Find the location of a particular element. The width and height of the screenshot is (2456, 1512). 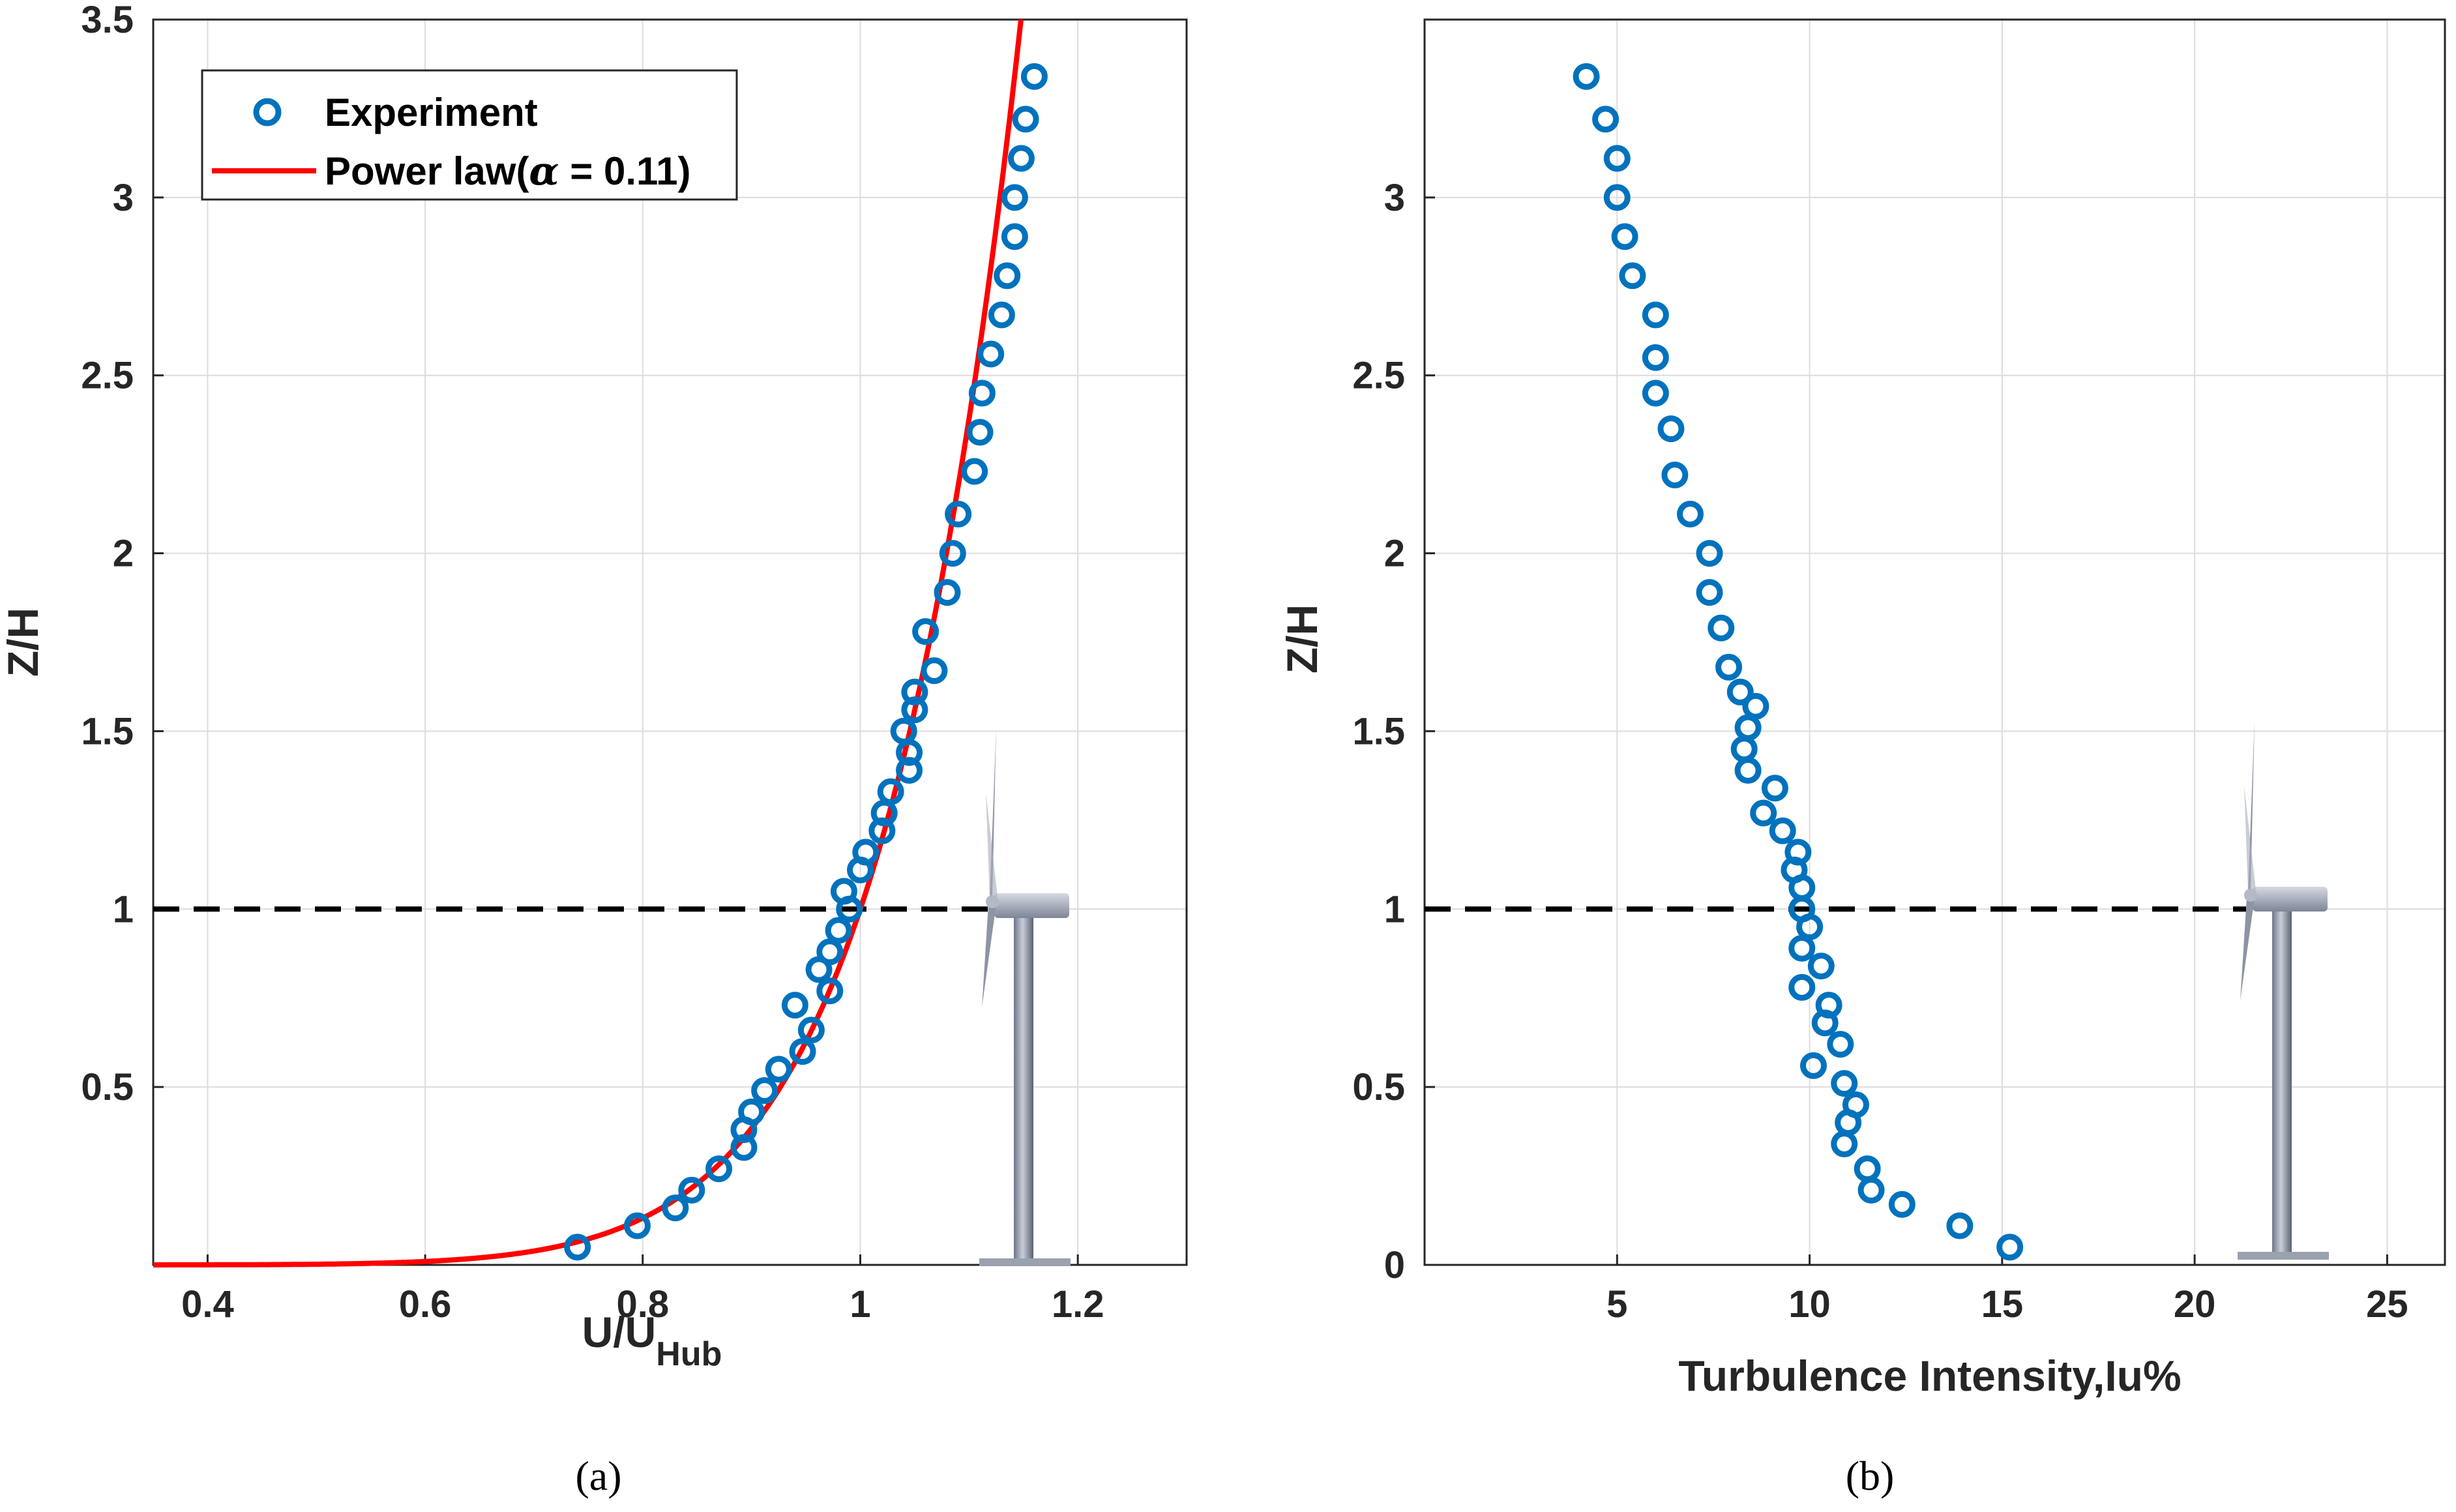

x-tick-label: 25 is located at coordinates (2387, 1305).